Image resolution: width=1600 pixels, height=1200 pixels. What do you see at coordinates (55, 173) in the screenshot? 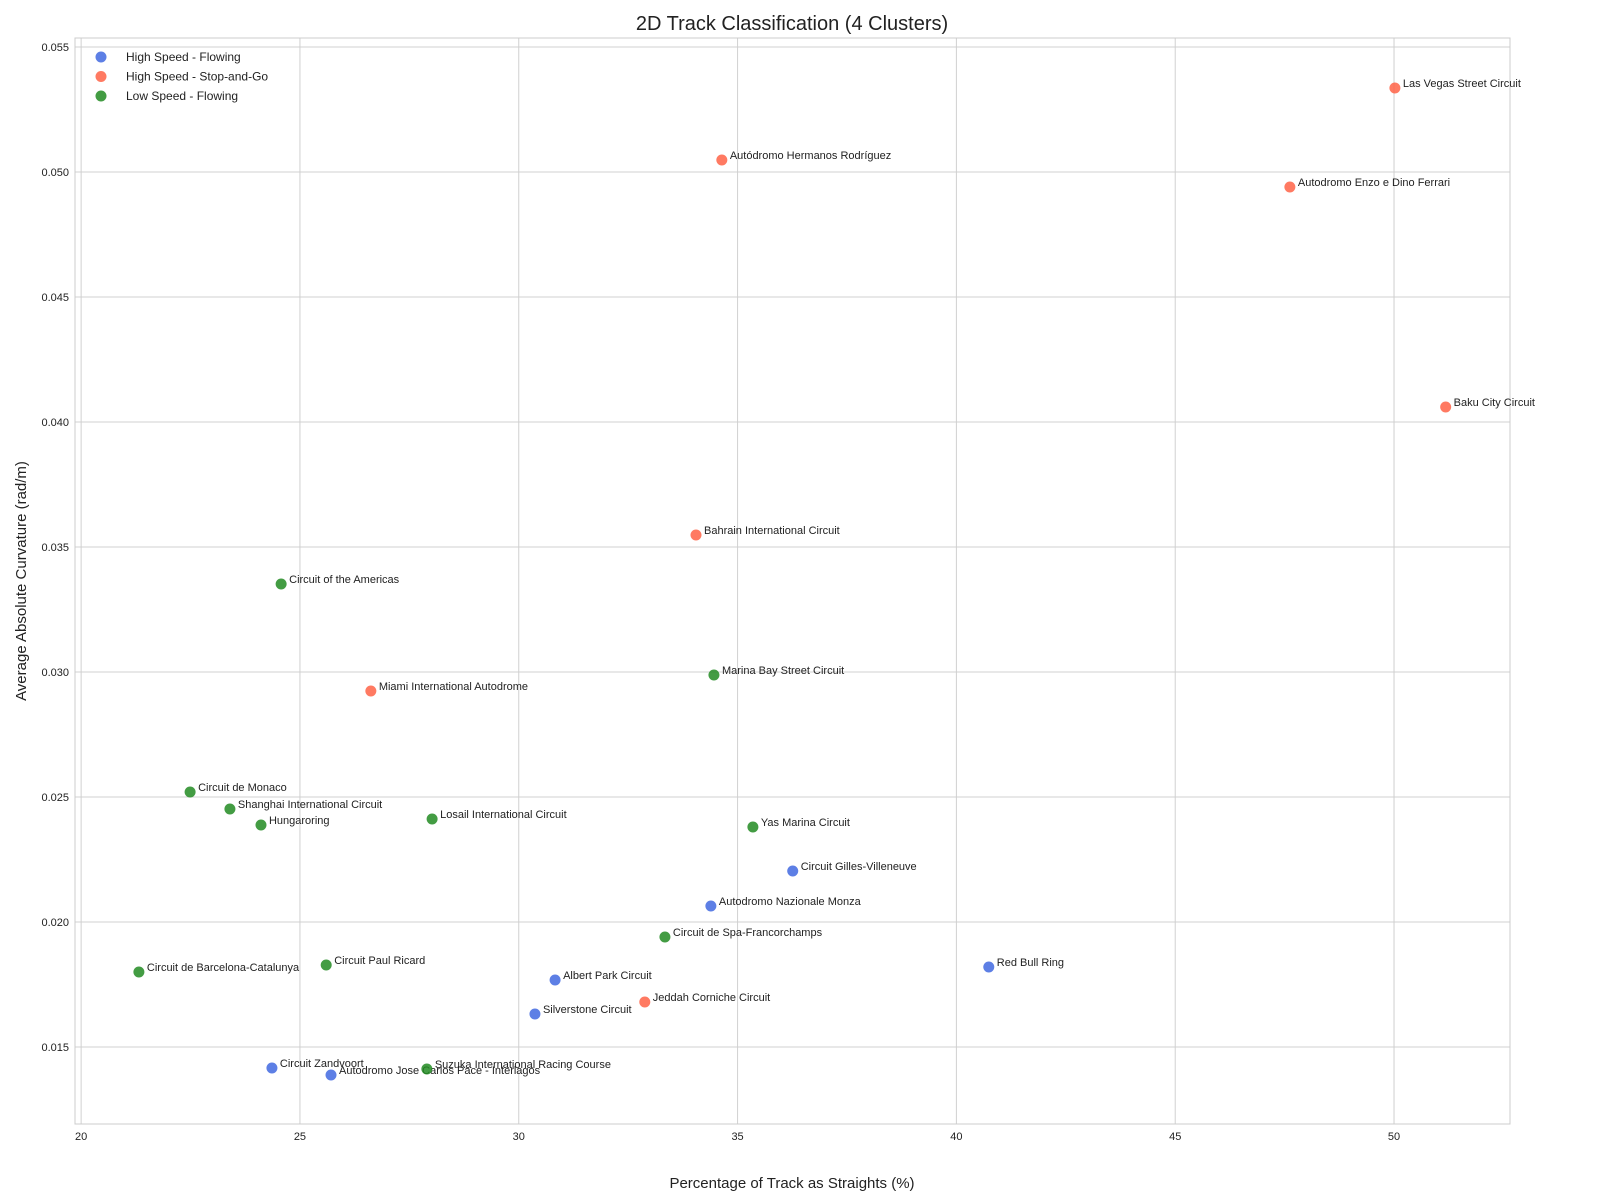
I see `y-tick-label: 0.050` at bounding box center [55, 173].